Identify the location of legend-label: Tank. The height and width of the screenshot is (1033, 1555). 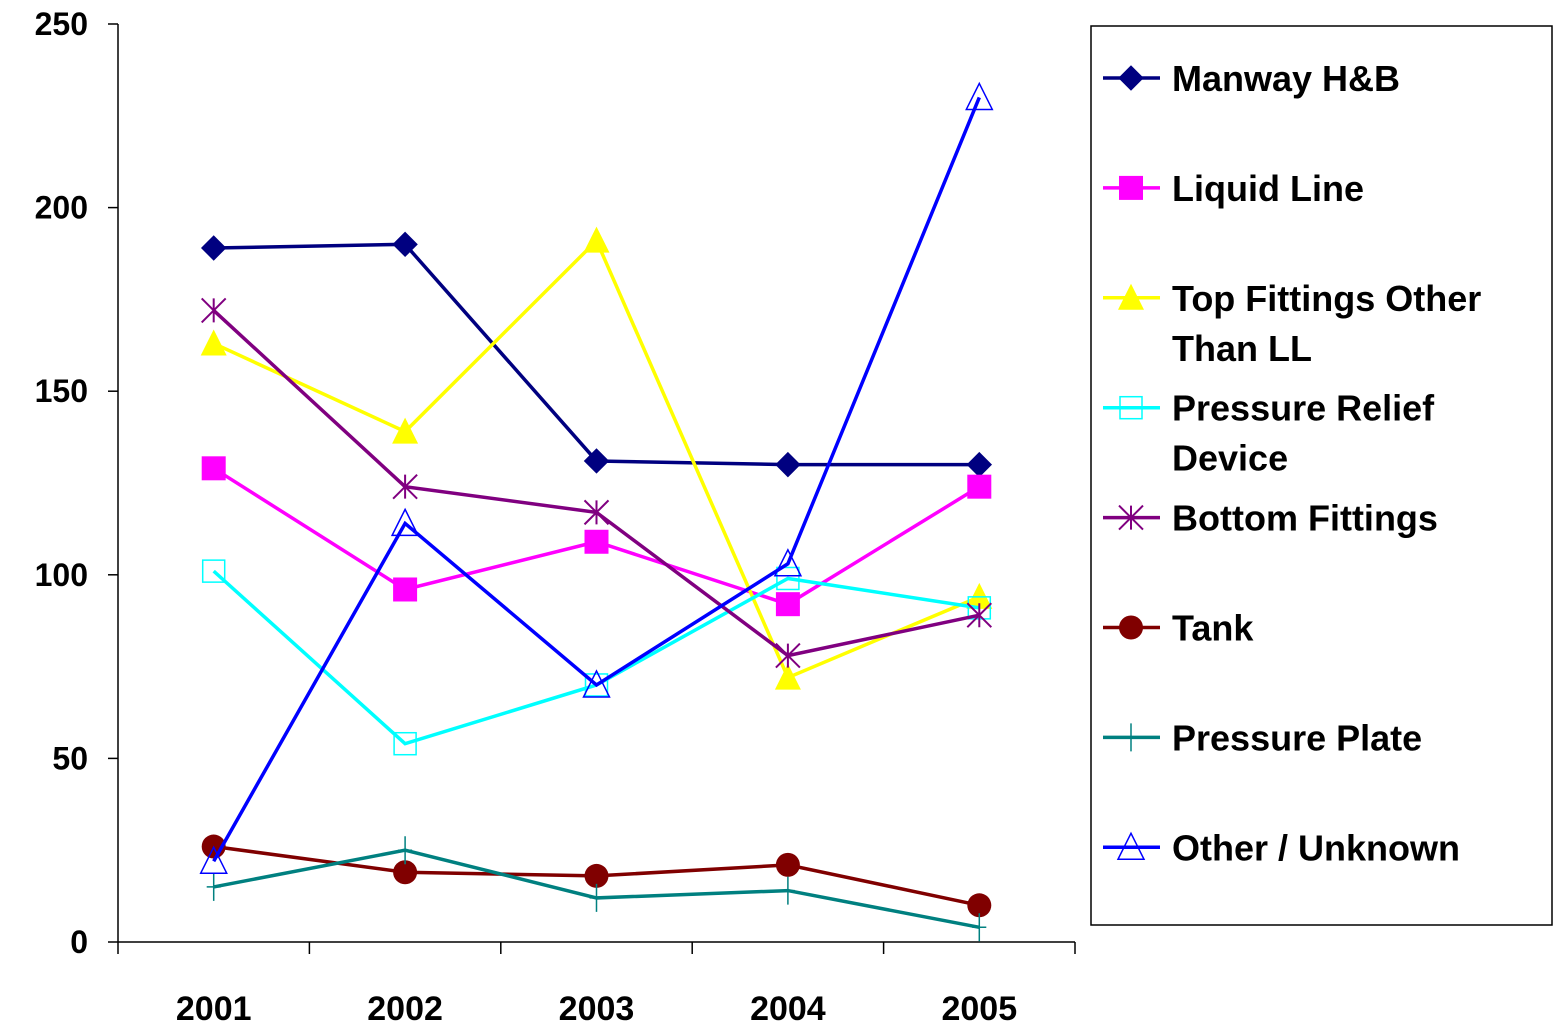
(1213, 628).